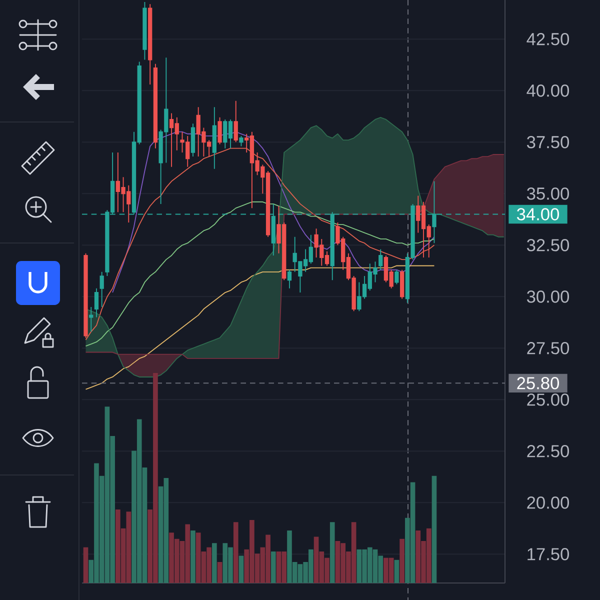  What do you see at coordinates (548, 451) in the screenshot?
I see `y-tick-label: 22.50` at bounding box center [548, 451].